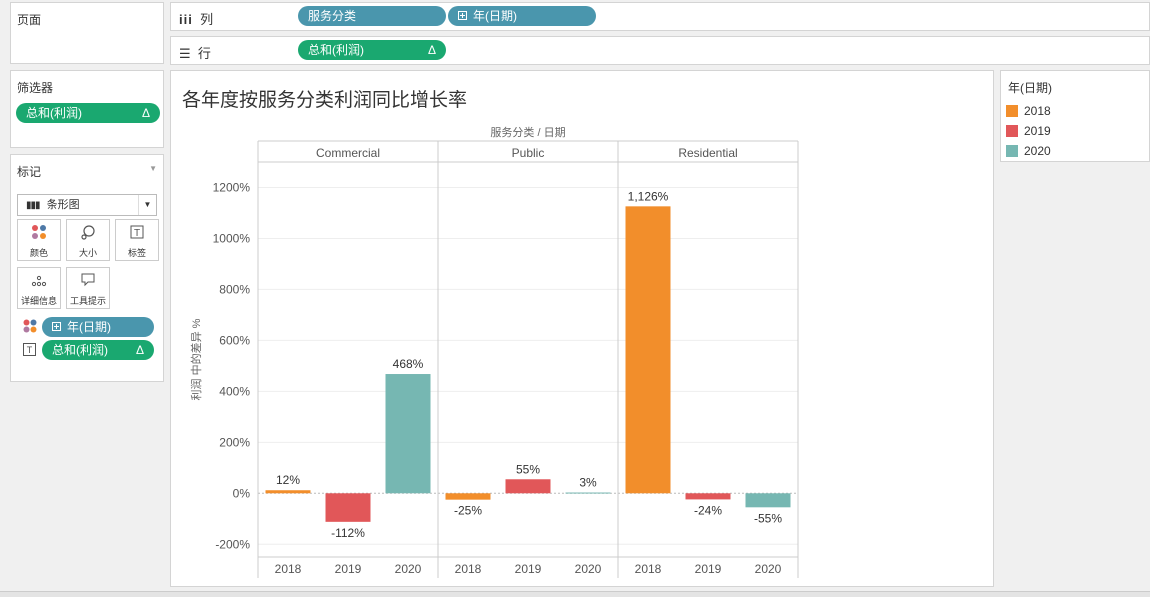 The height and width of the screenshot is (597, 1150). I want to click on mark-type-label: 条形图, so click(63, 205).